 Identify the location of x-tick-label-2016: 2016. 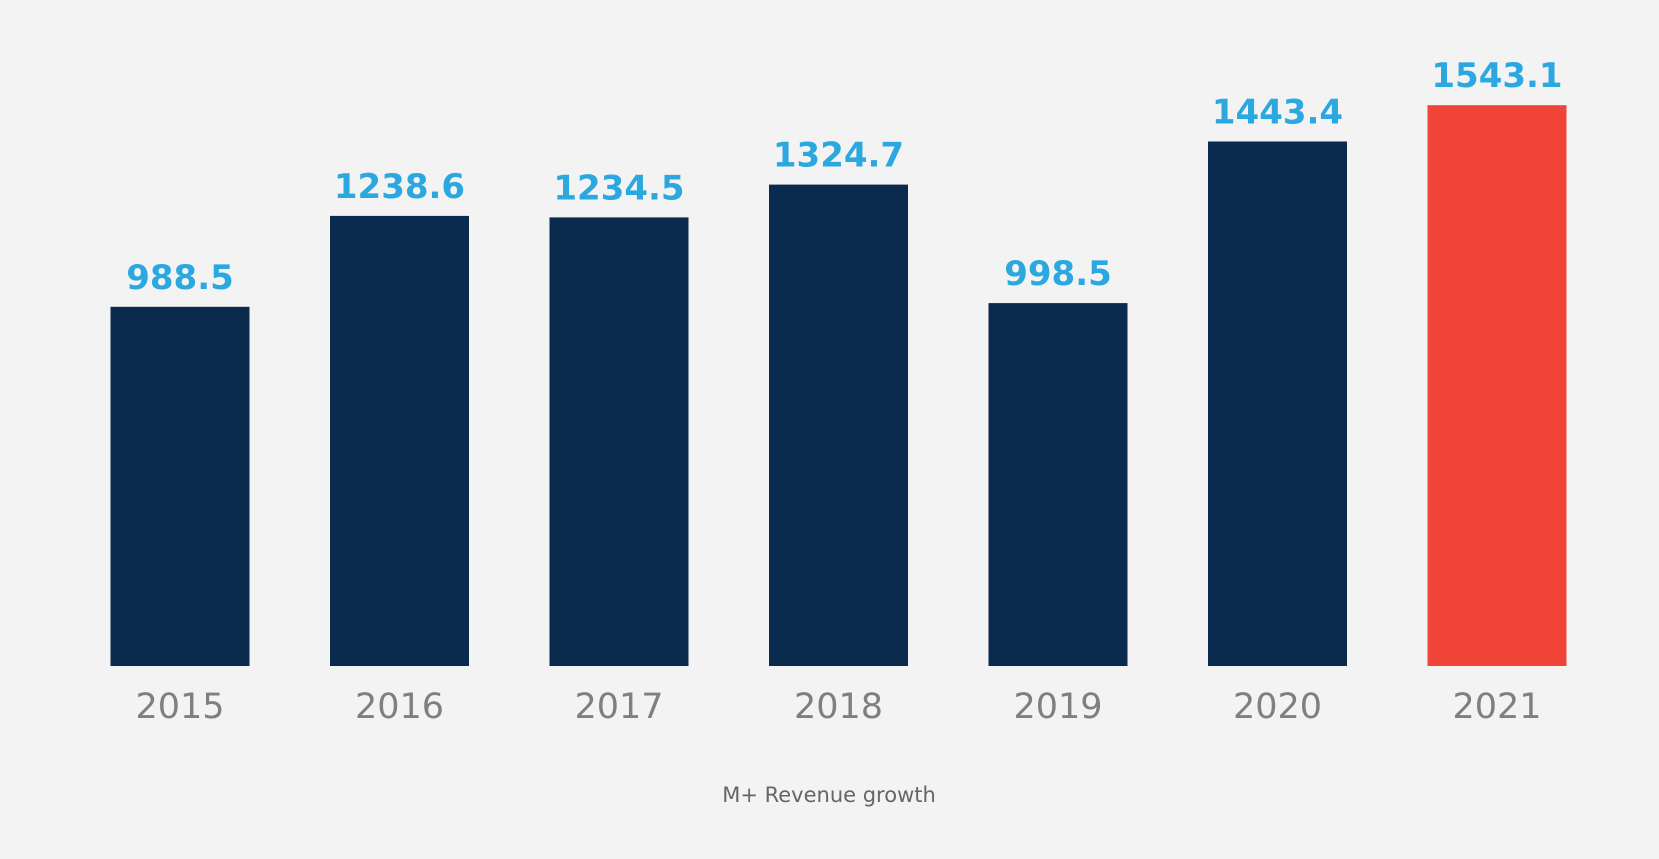
(399, 707).